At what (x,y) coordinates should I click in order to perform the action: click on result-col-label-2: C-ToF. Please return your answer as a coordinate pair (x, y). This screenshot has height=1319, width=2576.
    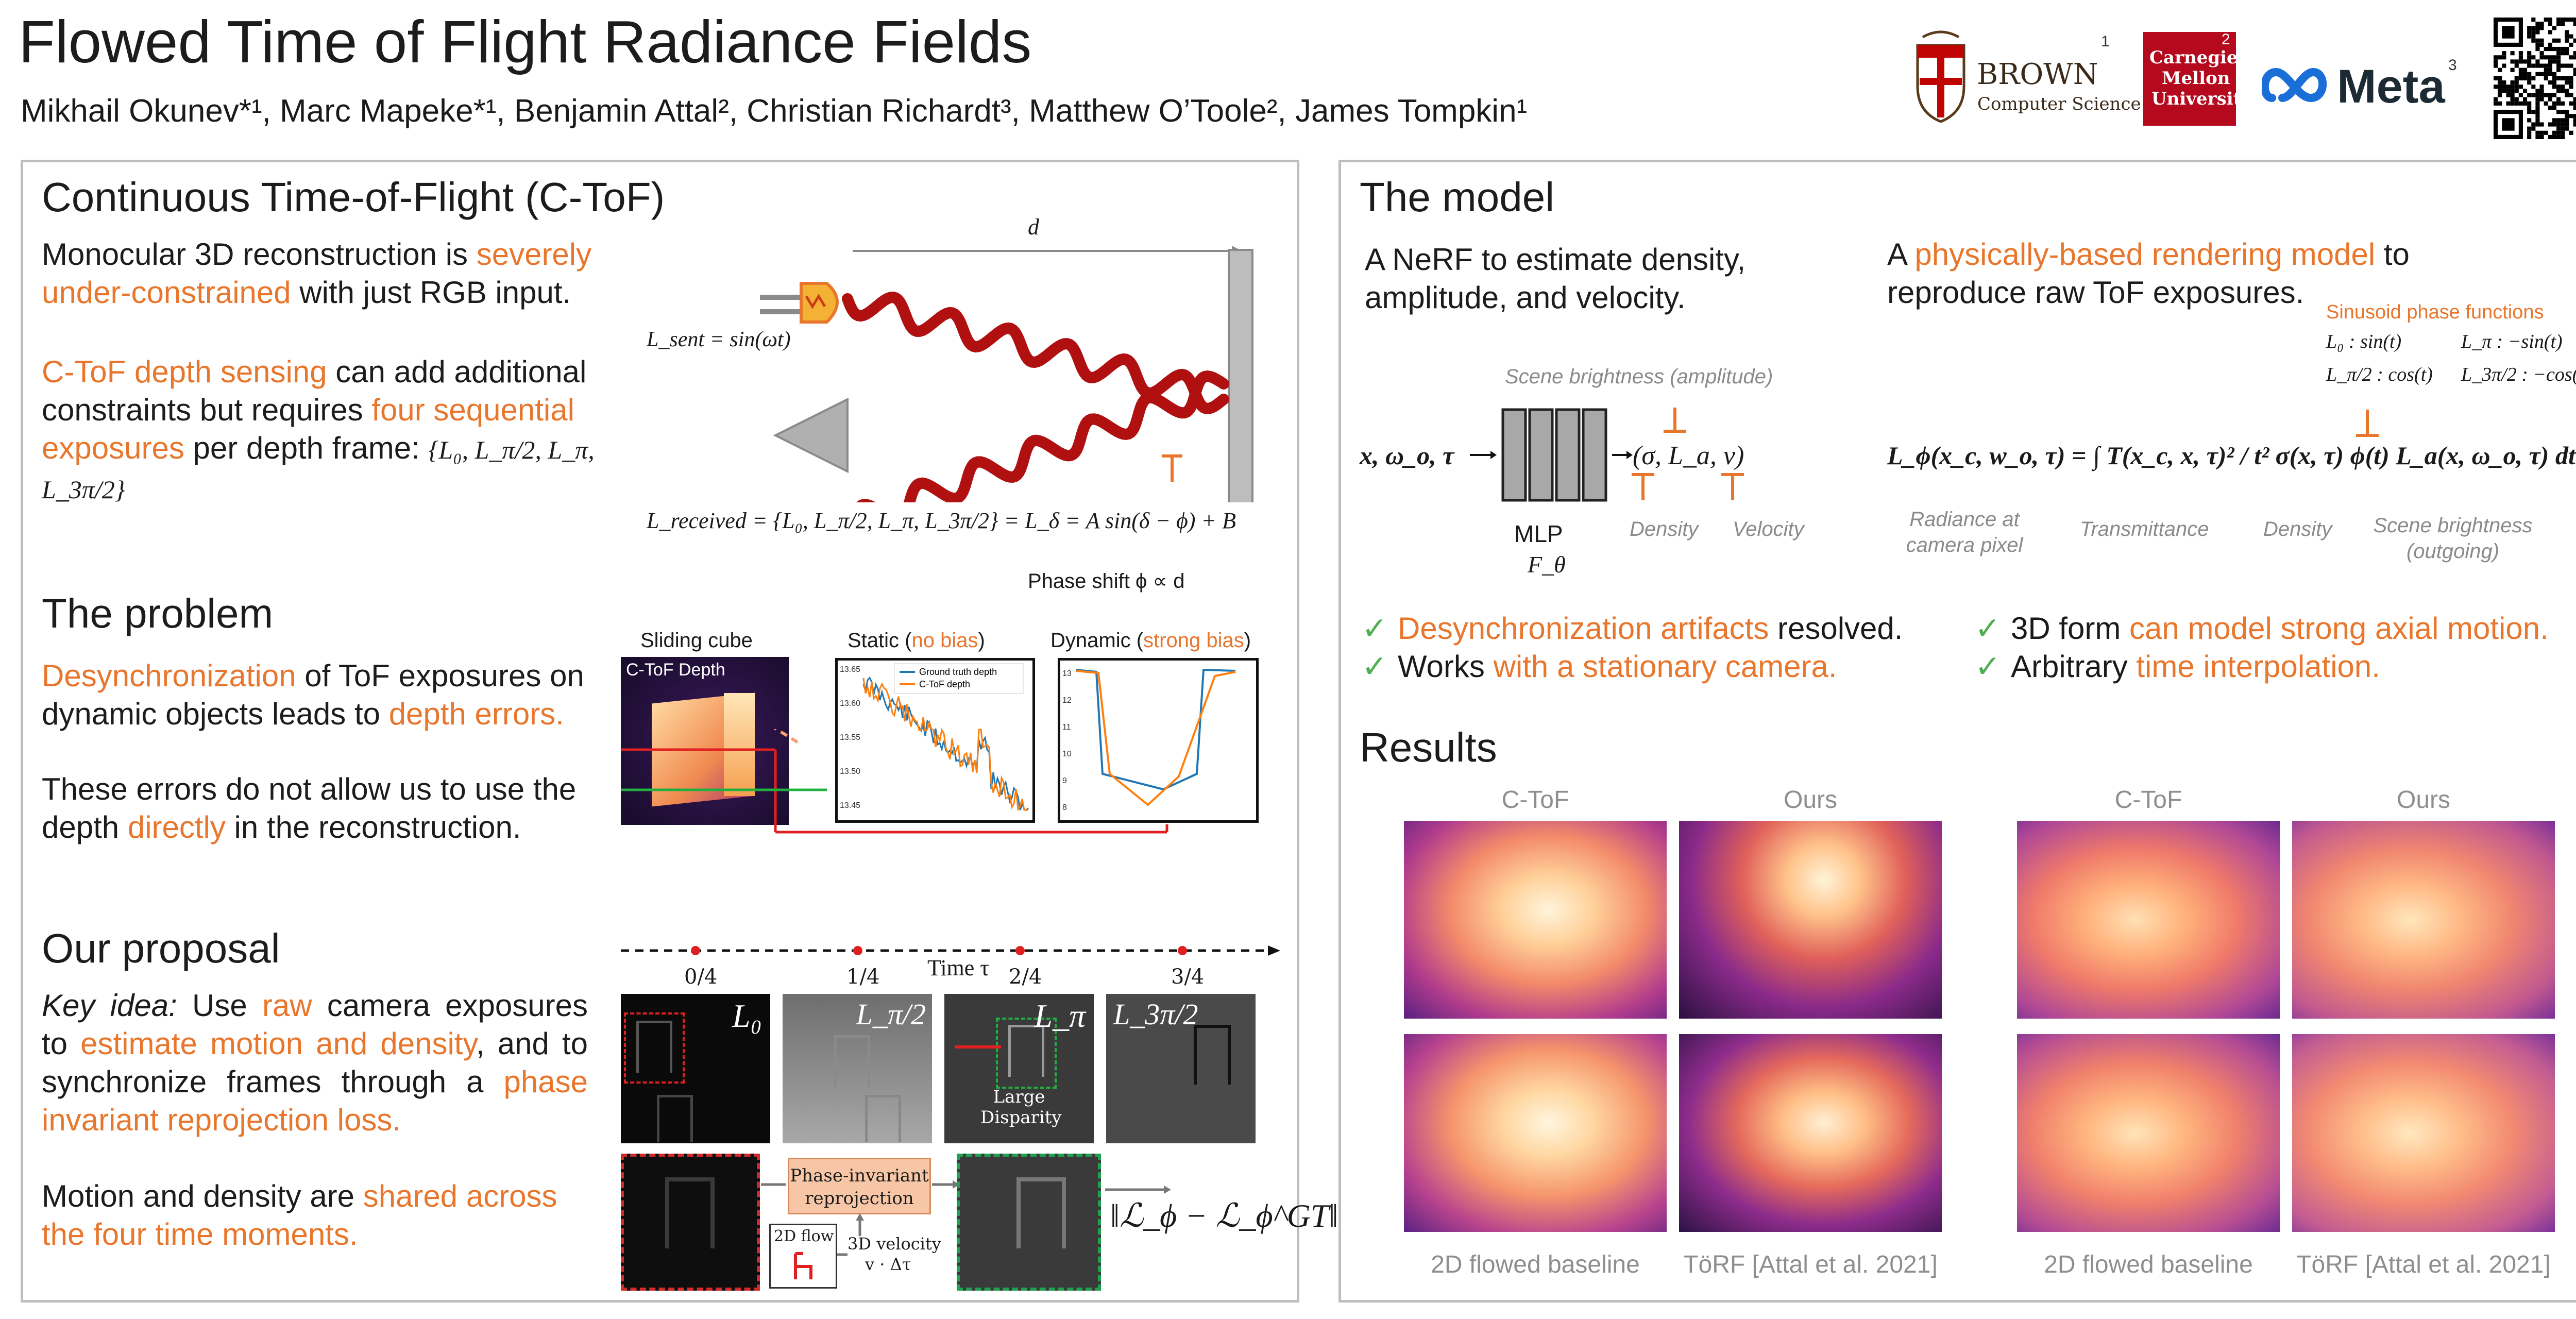
    Looking at the image, I should click on (2148, 800).